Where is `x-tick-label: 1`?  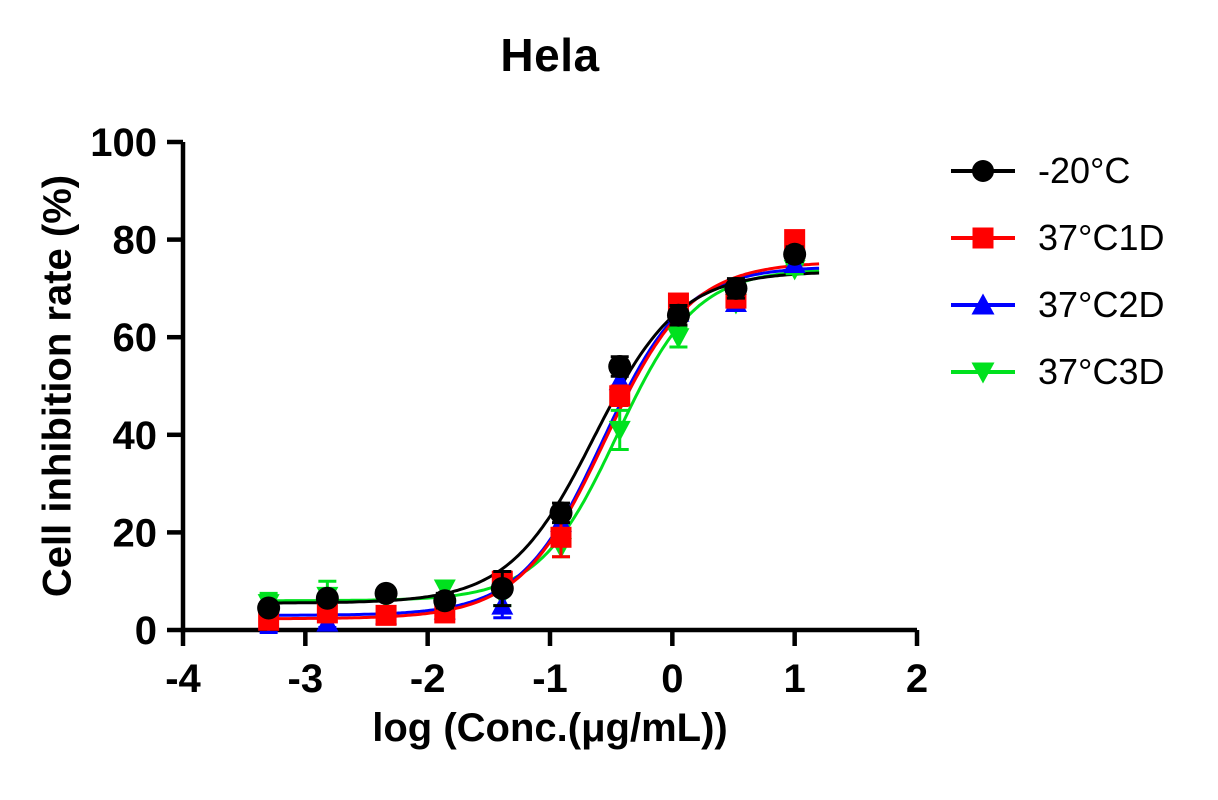 x-tick-label: 1 is located at coordinates (795, 679).